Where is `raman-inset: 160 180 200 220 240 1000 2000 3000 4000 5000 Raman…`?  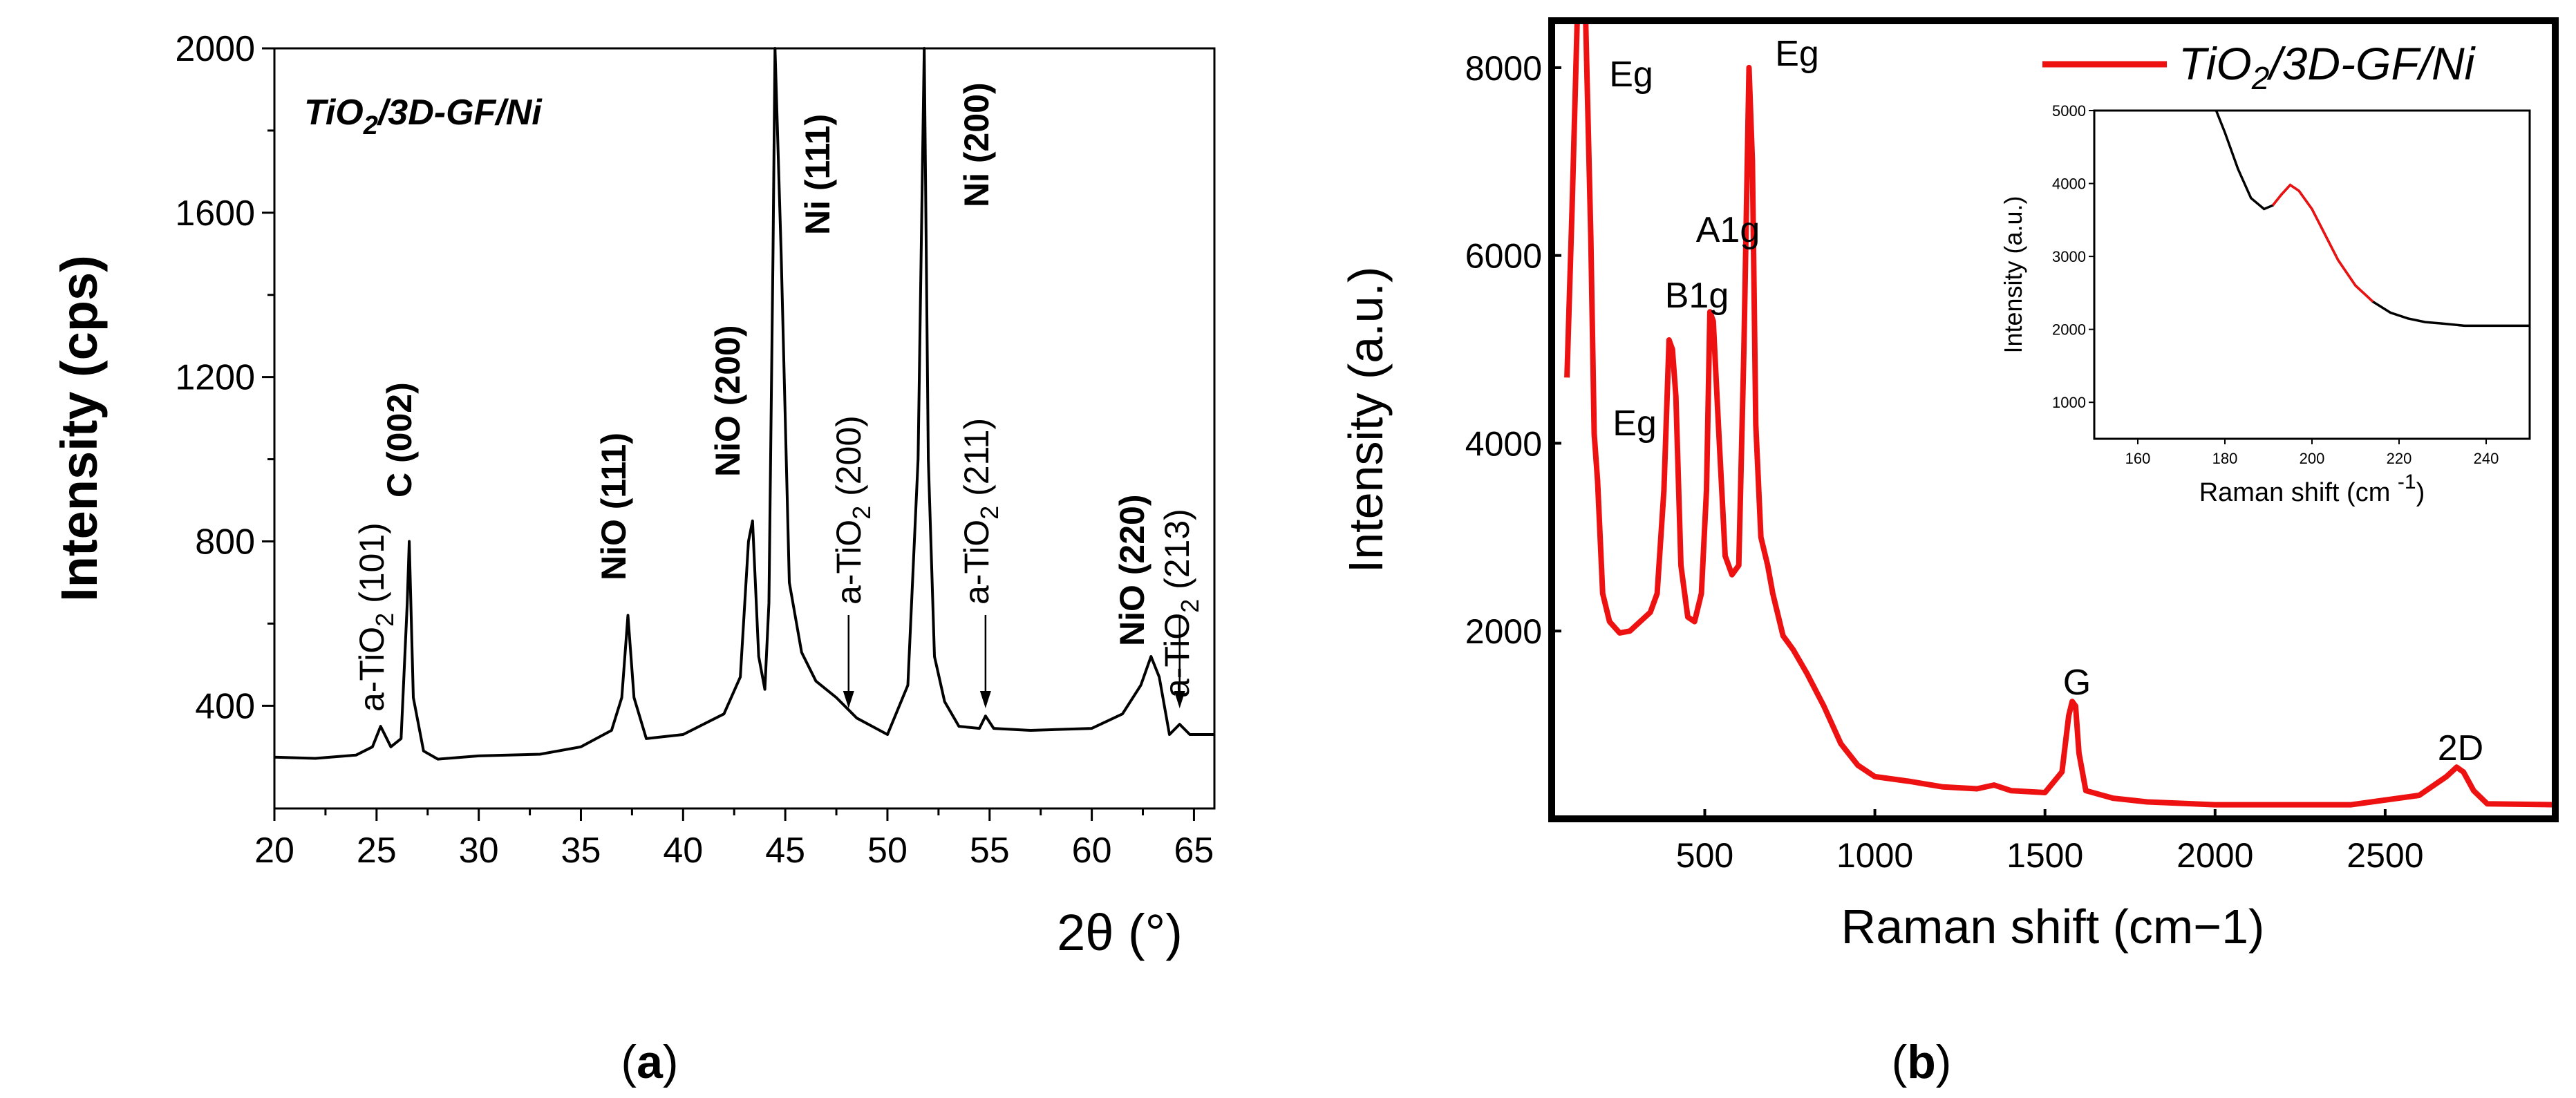
raman-inset: 160 180 200 220 240 1000 2000 3000 4000 5000 Raman… is located at coordinates (2265, 305).